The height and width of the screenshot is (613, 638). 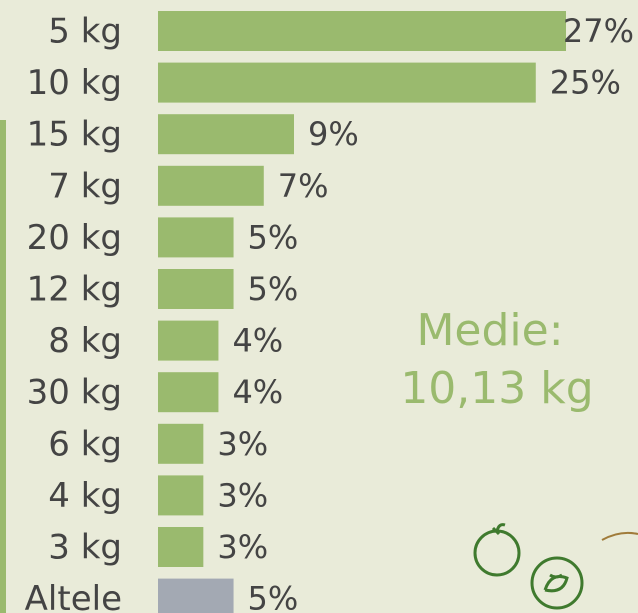 I want to click on side-stripe, so click(x=3, y=366).